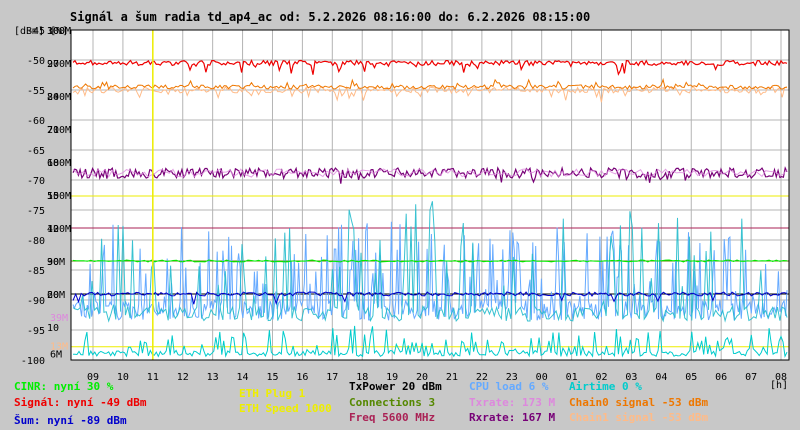  Describe the element at coordinates (36, 271) in the screenshot. I see `y-tick-dbm: -85` at that location.